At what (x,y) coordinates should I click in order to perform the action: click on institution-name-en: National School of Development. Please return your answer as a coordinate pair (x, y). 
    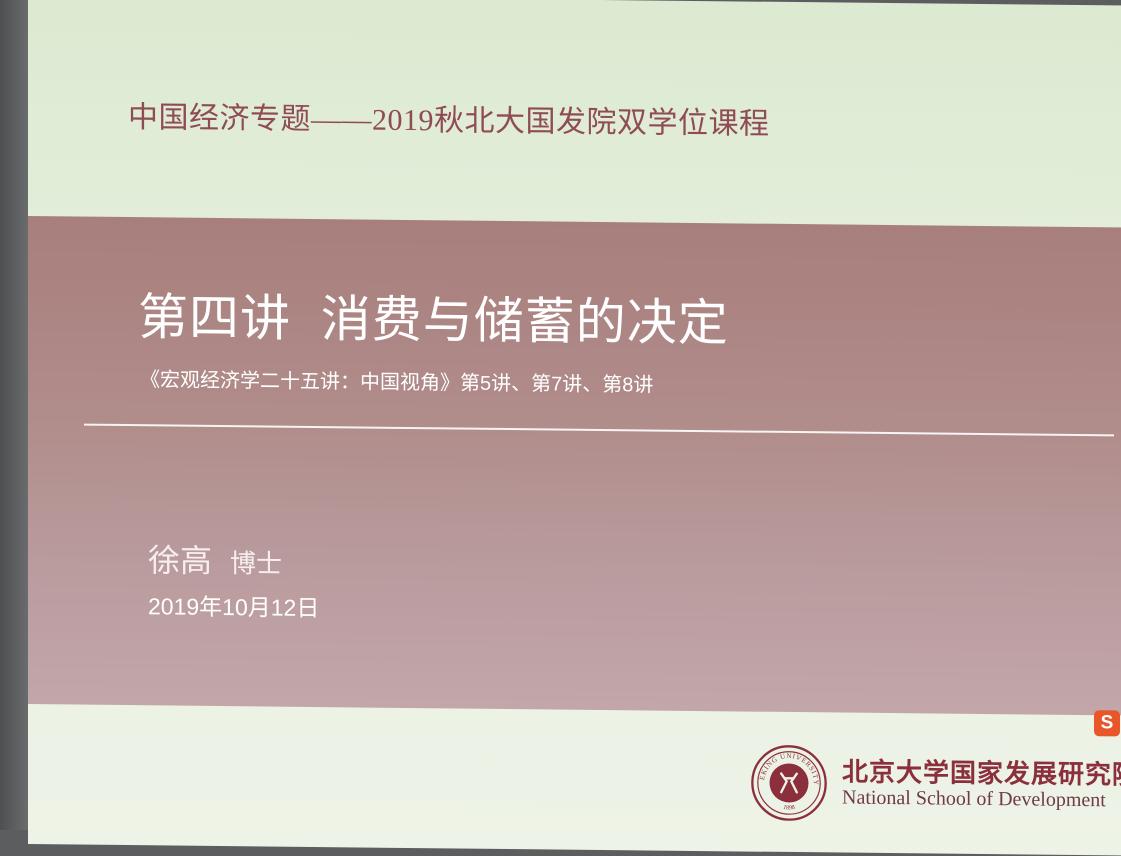
    Looking at the image, I should click on (974, 799).